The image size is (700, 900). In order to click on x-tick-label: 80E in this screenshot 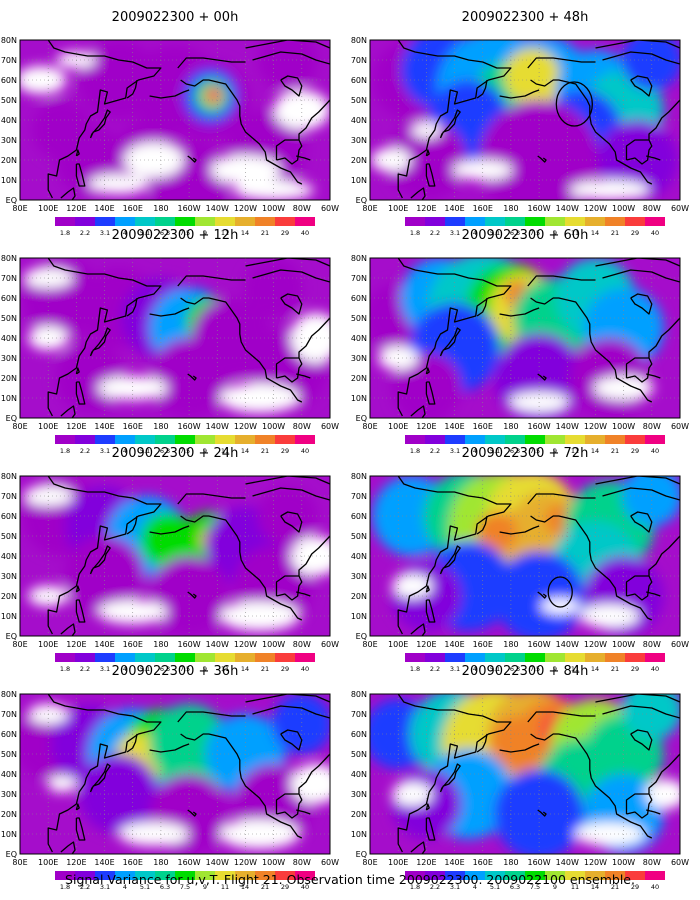, I will do `click(19, 426)`.